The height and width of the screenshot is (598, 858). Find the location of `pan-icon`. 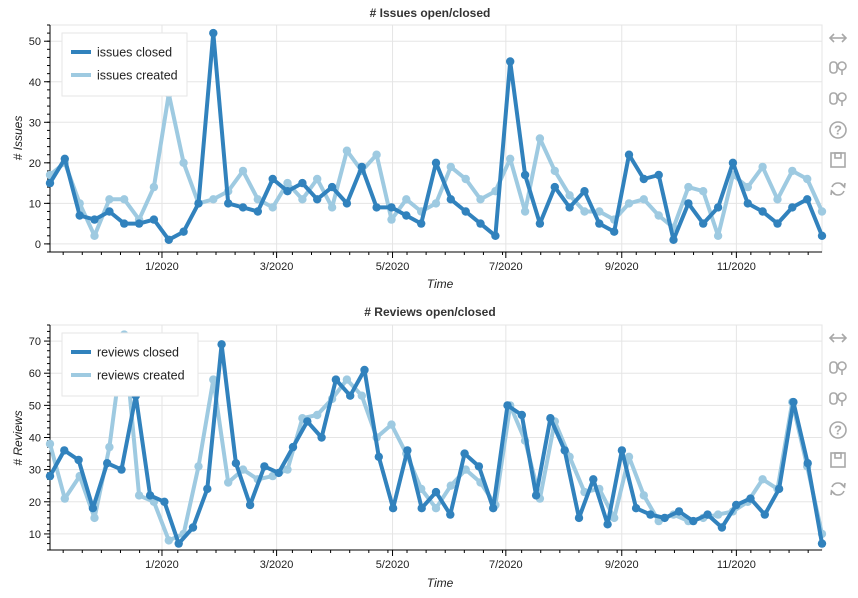

pan-icon is located at coordinates (838, 338).